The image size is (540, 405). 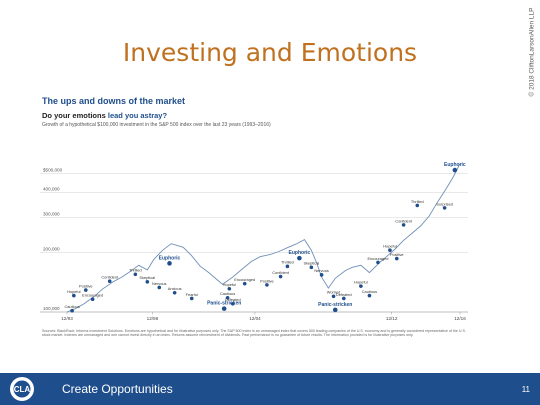 What do you see at coordinates (51, 248) in the screenshot?
I see `y-tick-label: 200,000` at bounding box center [51, 248].